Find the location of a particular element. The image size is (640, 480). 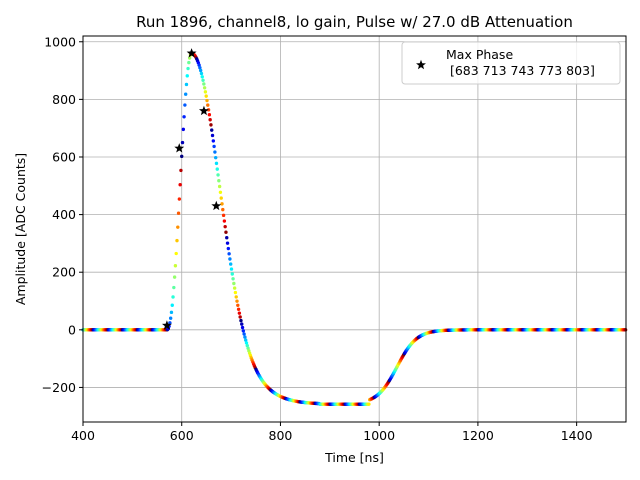

x-axis-label: Time [ns] is located at coordinates (354, 457).